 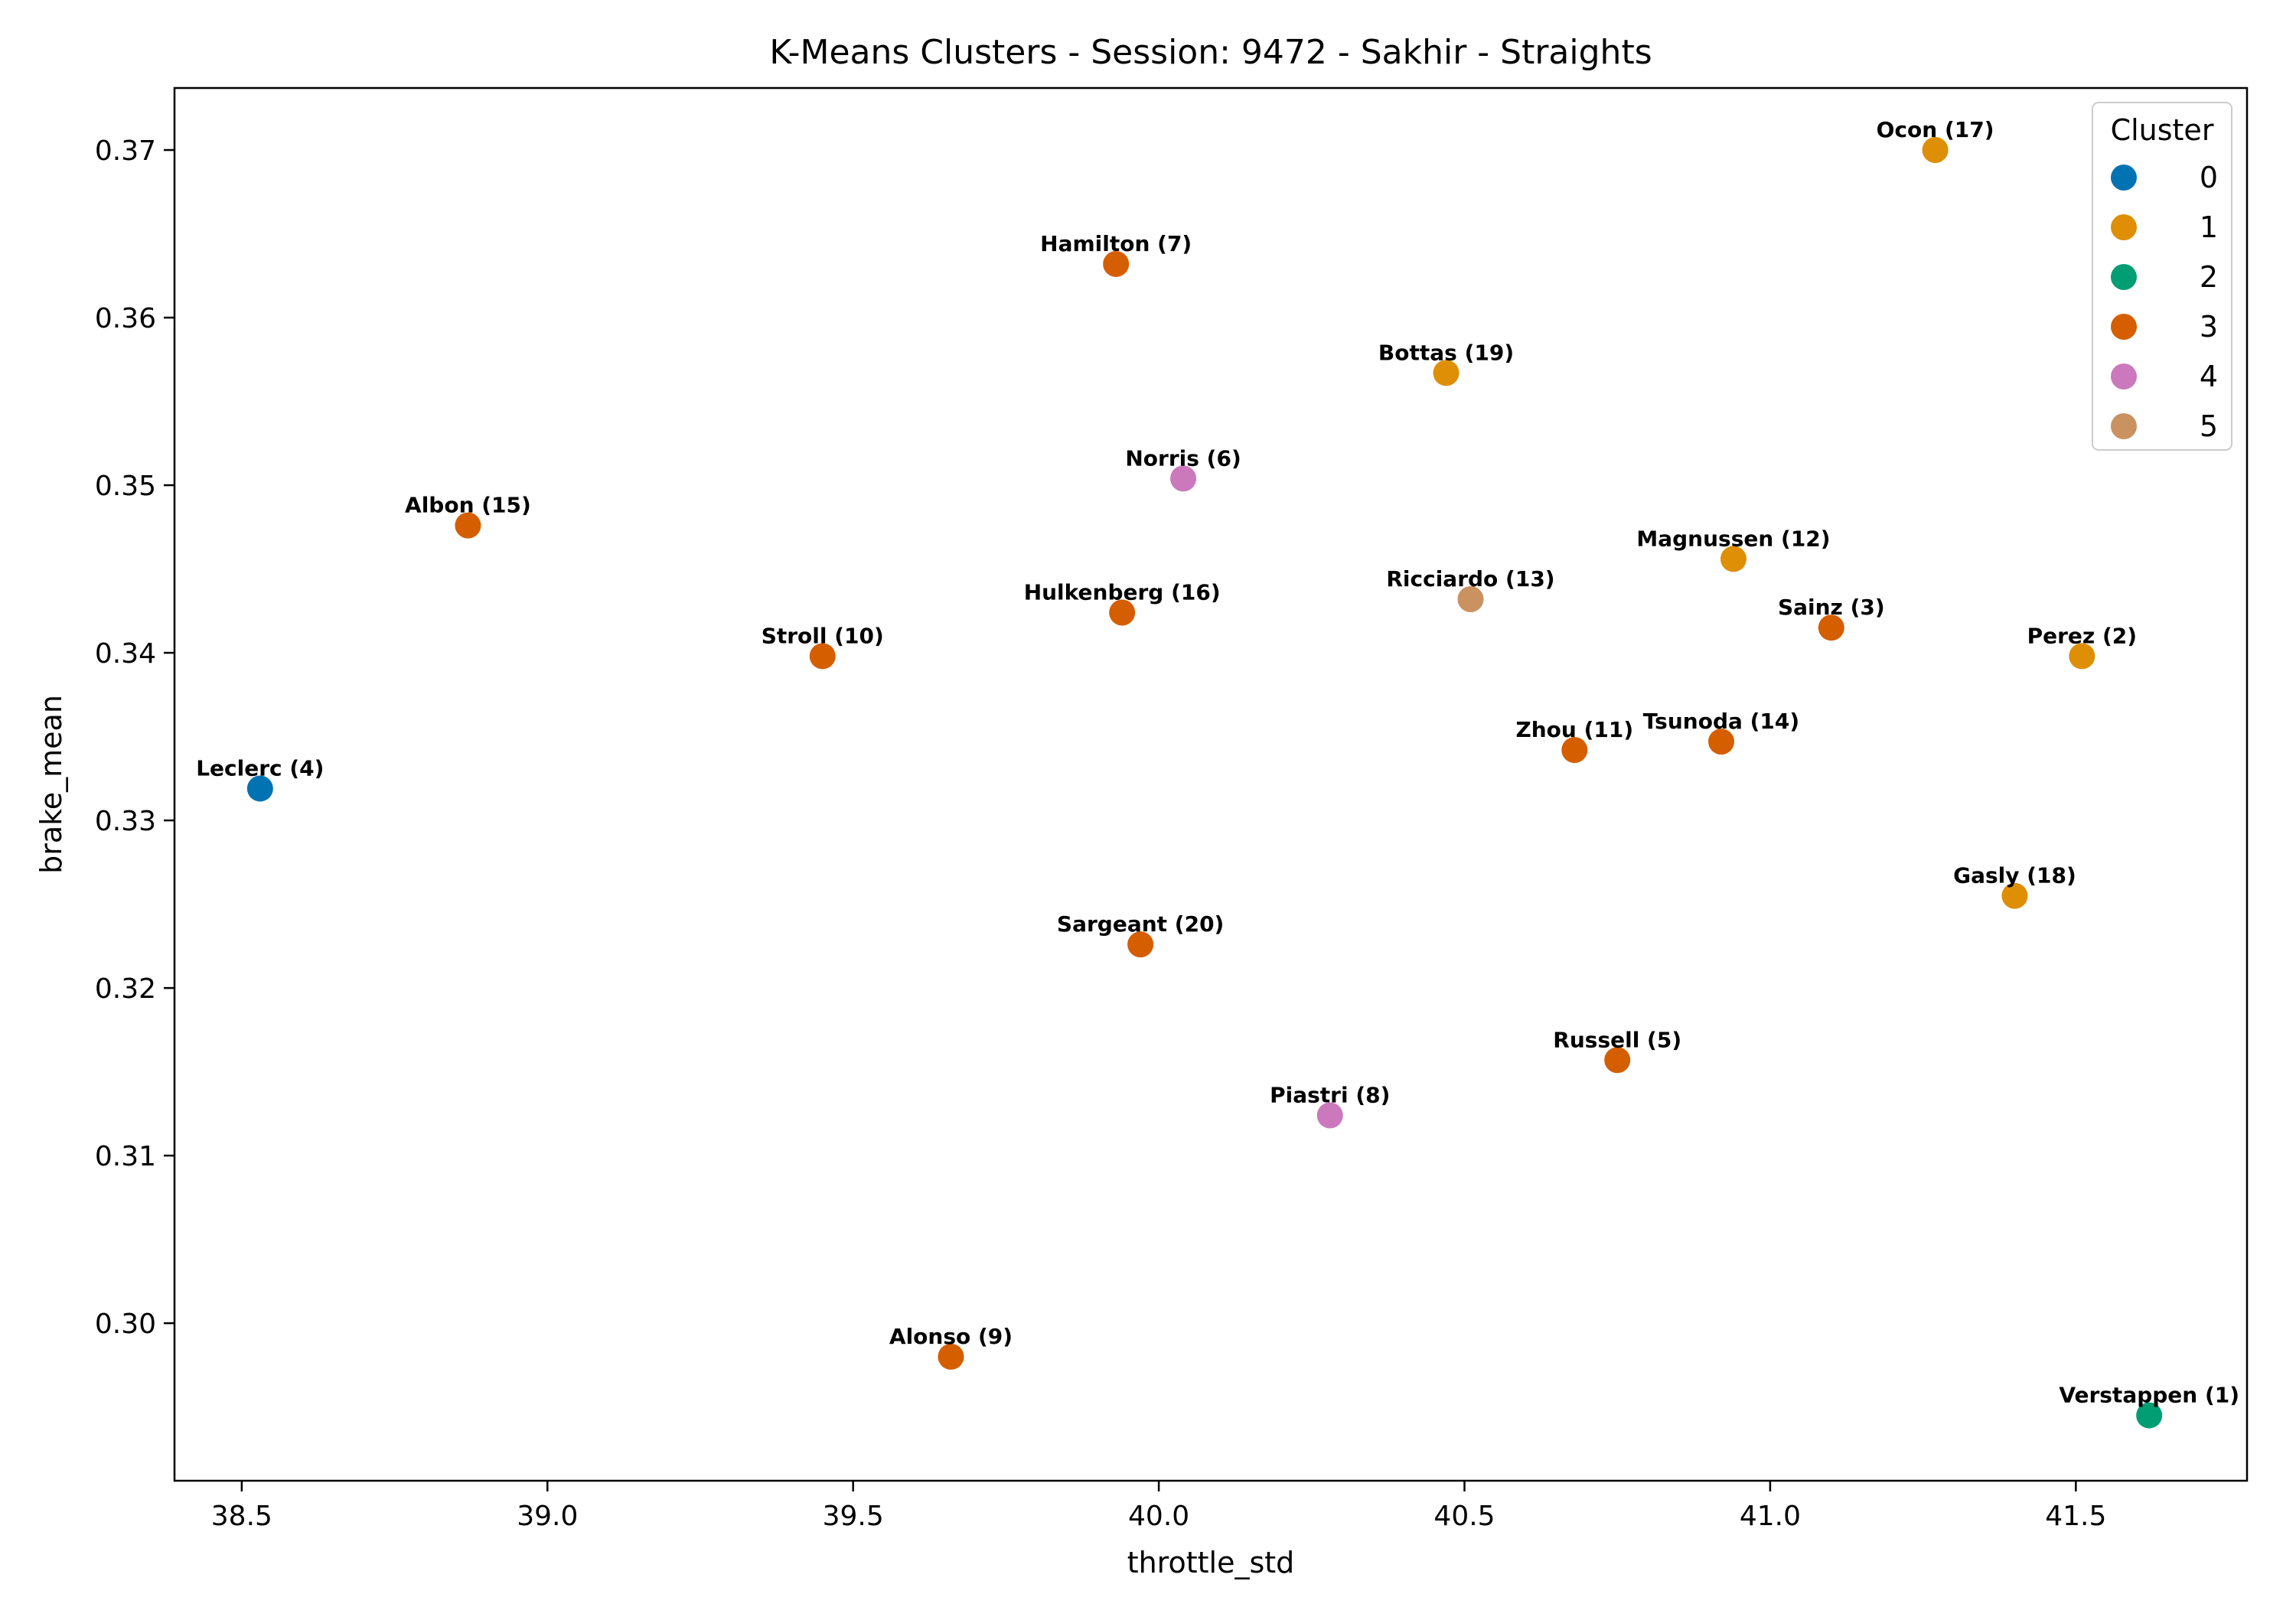 What do you see at coordinates (125, 989) in the screenshot?
I see `y-tick-label: 0.32` at bounding box center [125, 989].